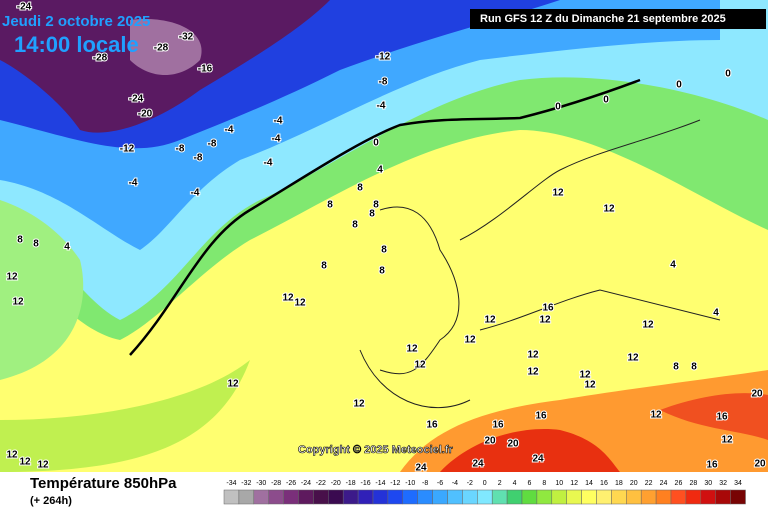 This screenshot has width=768, height=517. Describe the element at coordinates (100, 58) in the screenshot. I see `contour-label: -28` at that location.